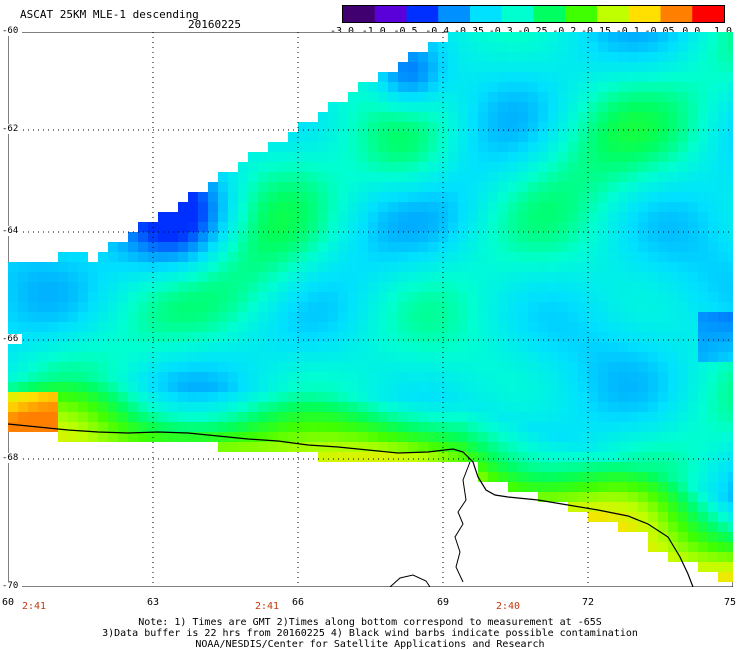 The height and width of the screenshot is (650, 740). Describe the element at coordinates (443, 602) in the screenshot. I see `longitude-label: 69` at that location.